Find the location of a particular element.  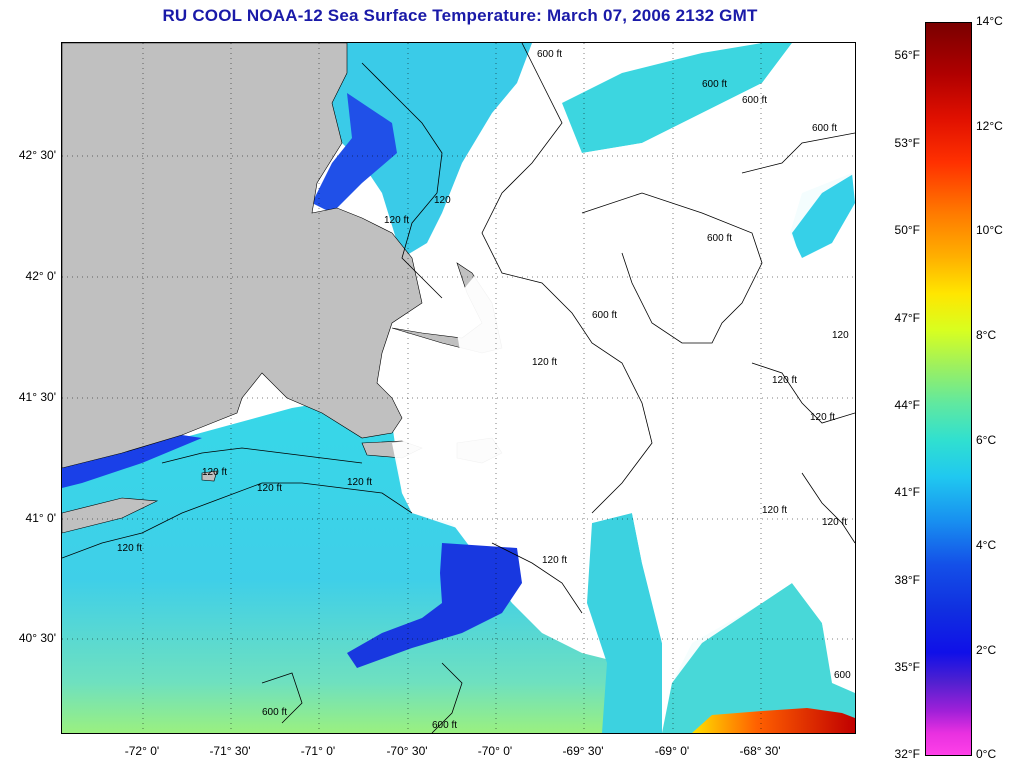

colorbar-celsius-label: 6°C is located at coordinates (986, 440).